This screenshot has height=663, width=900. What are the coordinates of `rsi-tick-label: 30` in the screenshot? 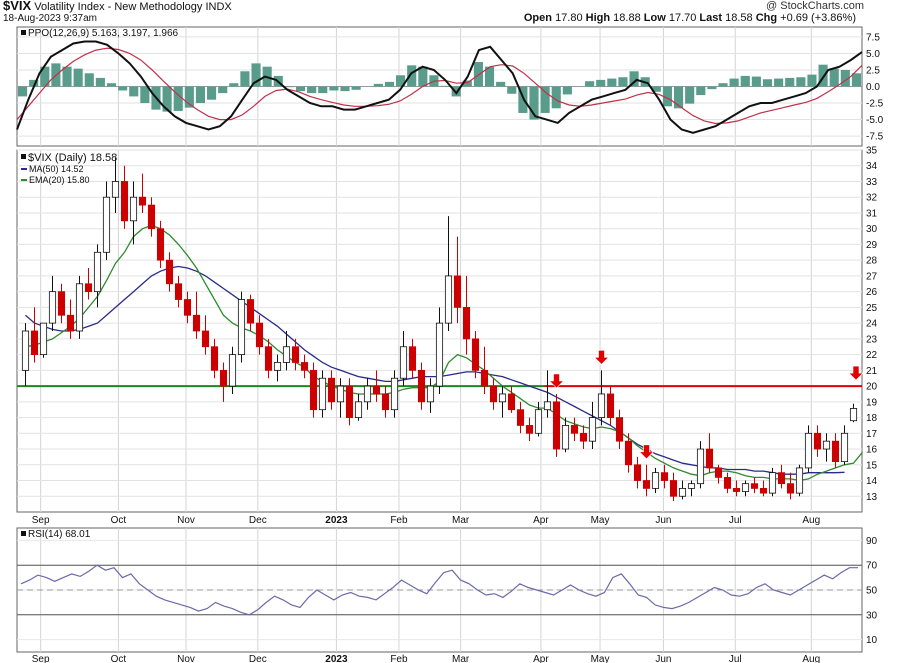 It's located at (872, 615).